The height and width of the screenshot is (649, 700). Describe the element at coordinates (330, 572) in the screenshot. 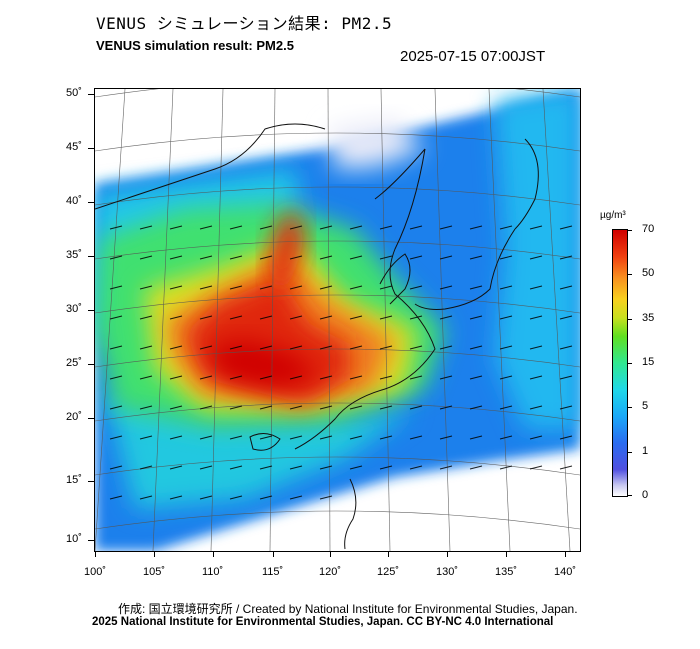

I see `lon-label-120: 120˚` at that location.